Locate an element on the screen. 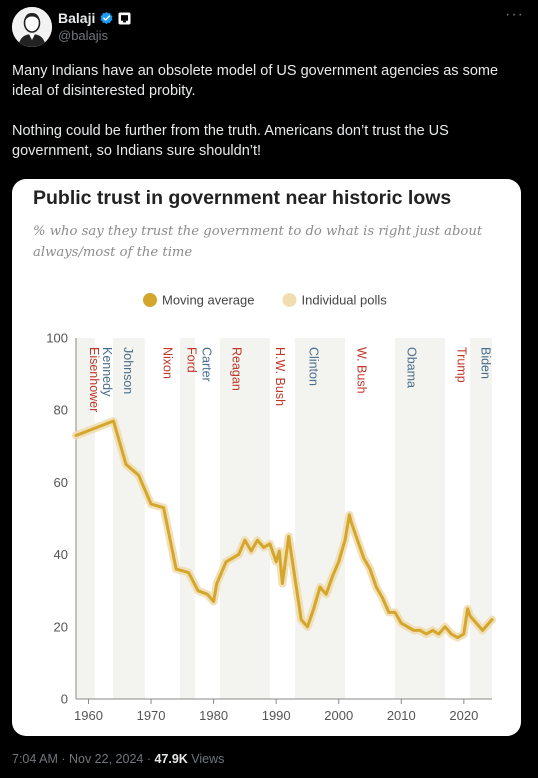  legend-label-moving-average: Moving average is located at coordinates (208, 300).